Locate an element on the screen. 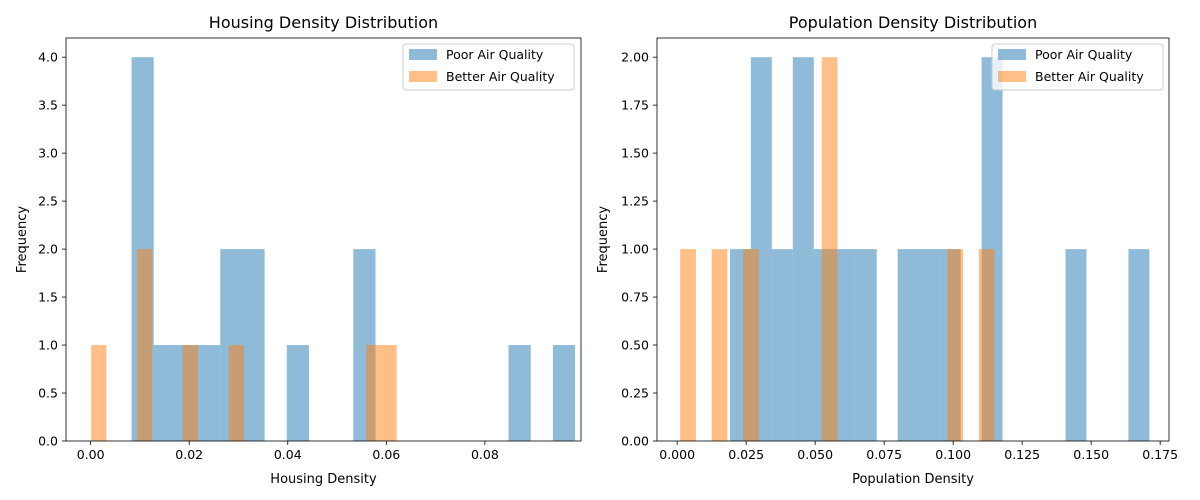  y-tick-label: 1.00 is located at coordinates (635, 249).